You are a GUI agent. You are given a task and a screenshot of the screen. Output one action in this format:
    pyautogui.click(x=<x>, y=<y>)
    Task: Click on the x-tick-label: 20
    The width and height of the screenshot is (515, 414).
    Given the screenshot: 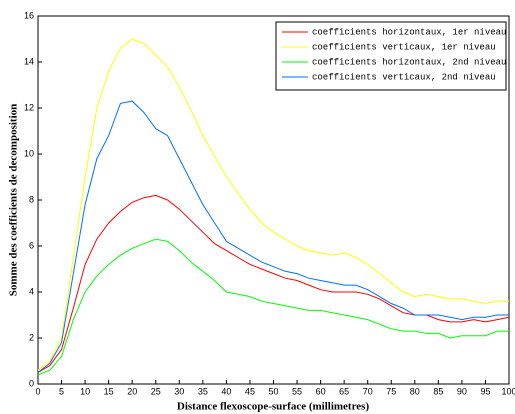 What is the action you would take?
    pyautogui.click(x=132, y=391)
    